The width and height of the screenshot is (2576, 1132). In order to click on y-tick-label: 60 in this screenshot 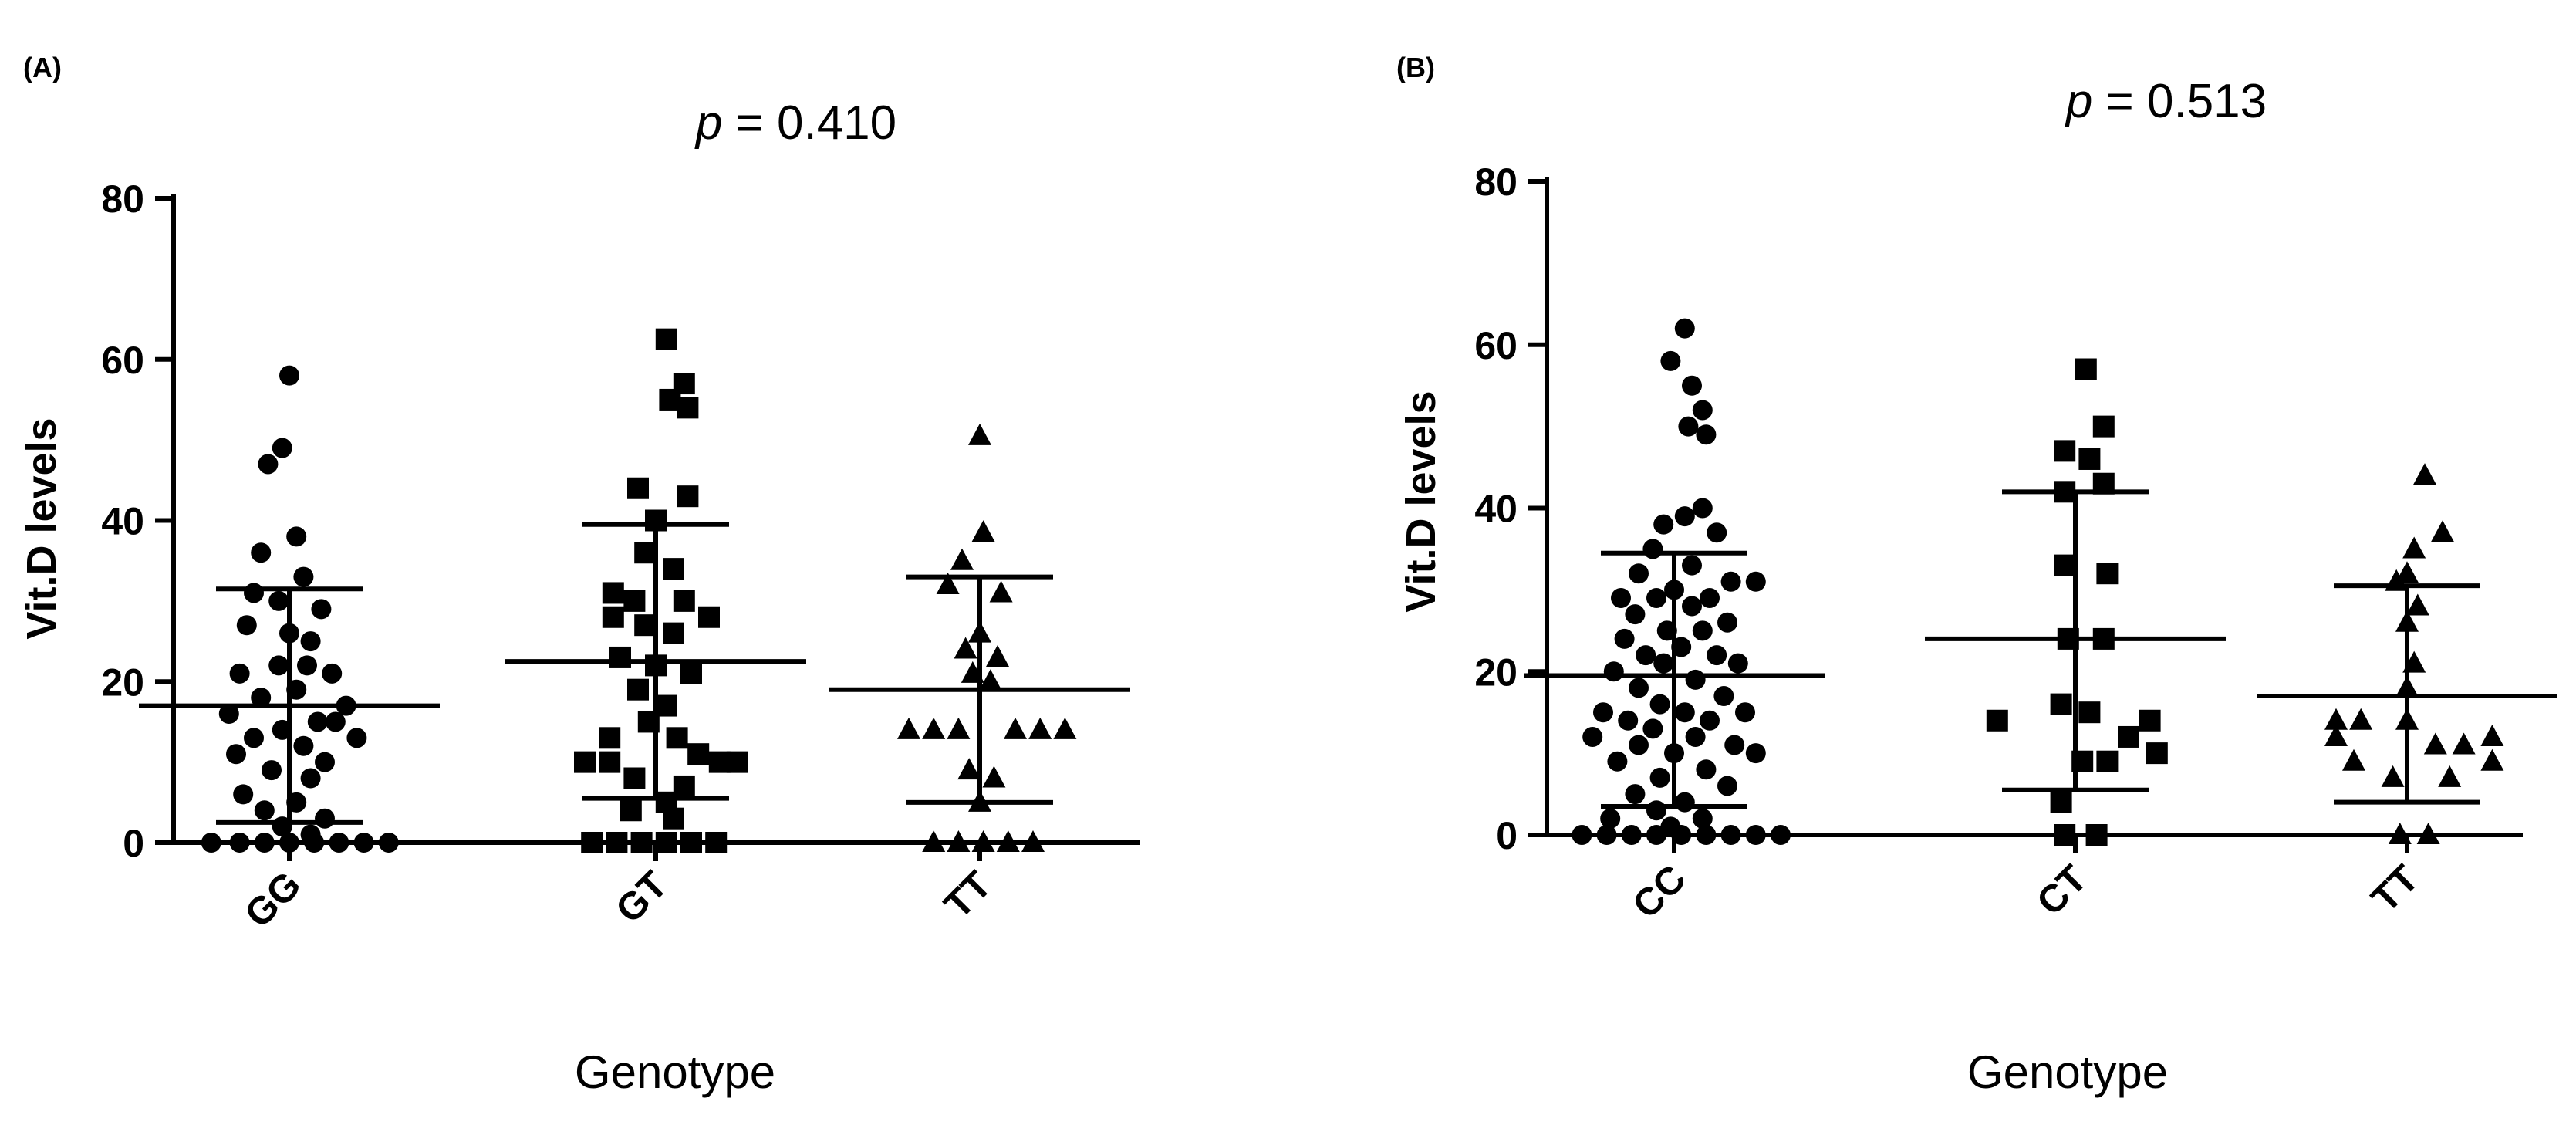, I will do `click(122, 361)`.